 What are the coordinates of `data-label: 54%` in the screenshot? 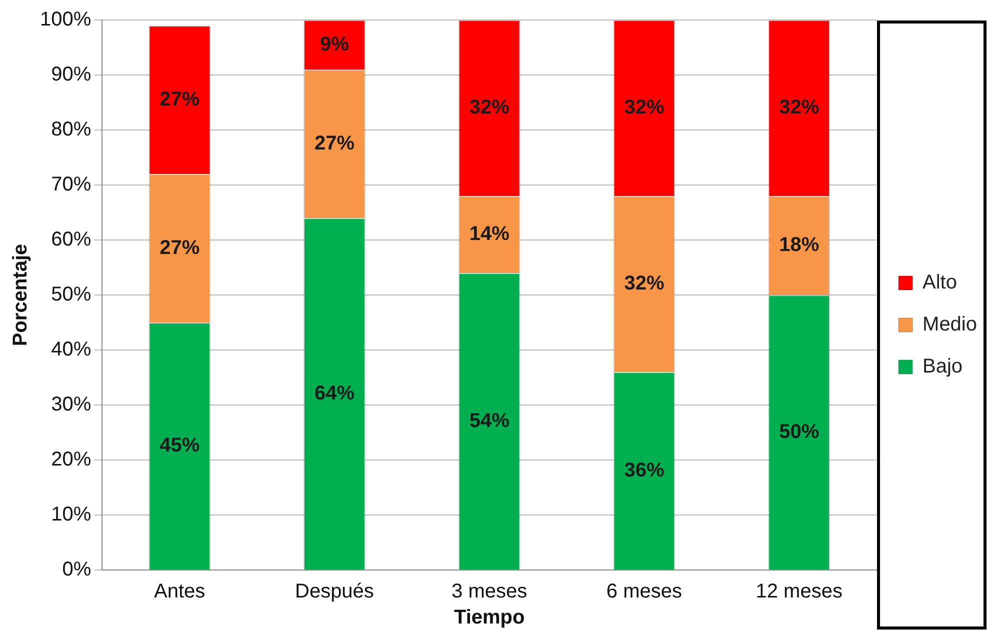 It's located at (489, 421).